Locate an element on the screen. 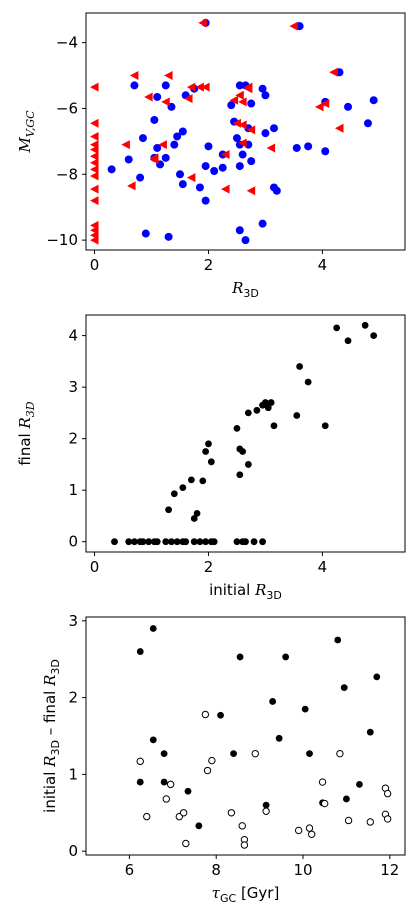 This screenshot has height=915, width=419. y-tick-label: 0 is located at coordinates (73, 542).